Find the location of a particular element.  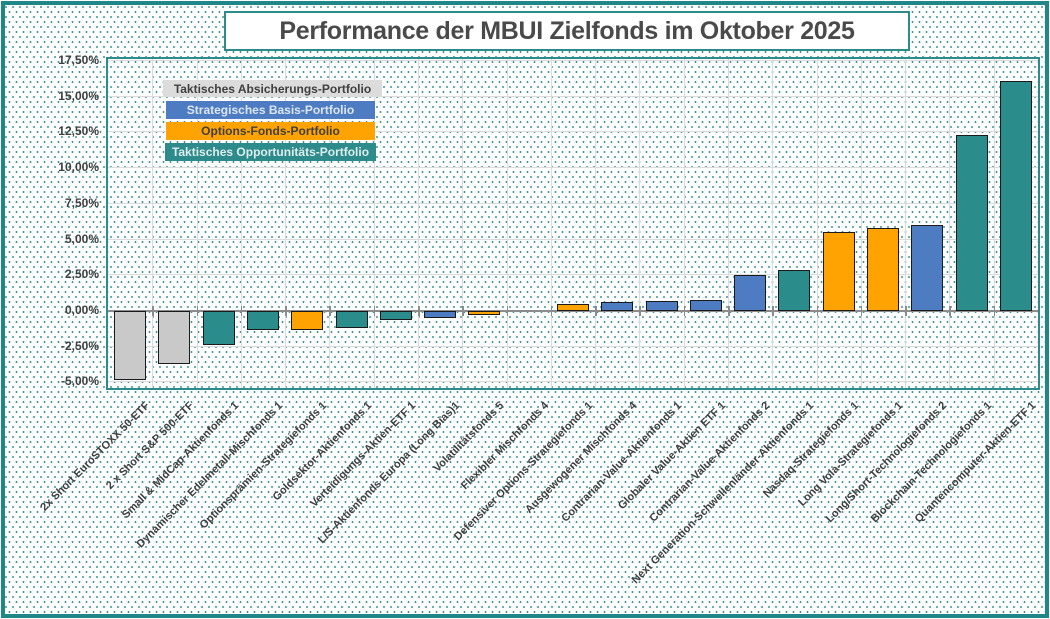

legend-item-basis: Strategisches Basis-Portfolio is located at coordinates (270, 110).